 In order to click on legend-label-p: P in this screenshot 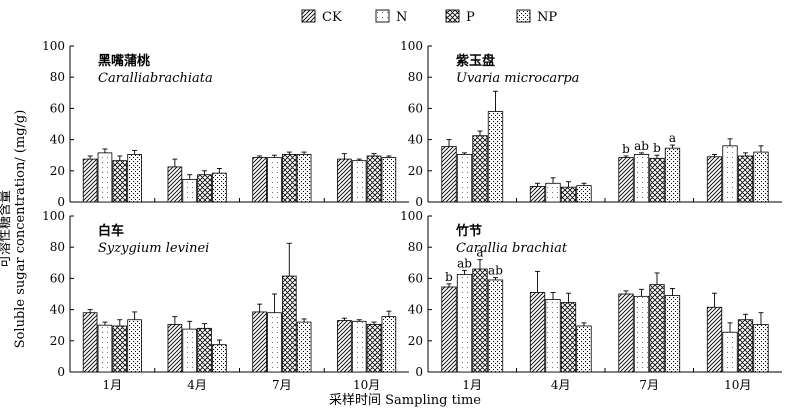, I will do `click(470, 17)`.